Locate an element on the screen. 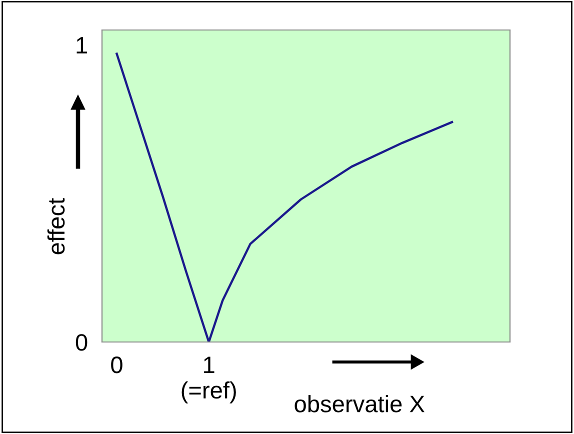 The height and width of the screenshot is (434, 574). y-axis-title: effect is located at coordinates (56, 226).